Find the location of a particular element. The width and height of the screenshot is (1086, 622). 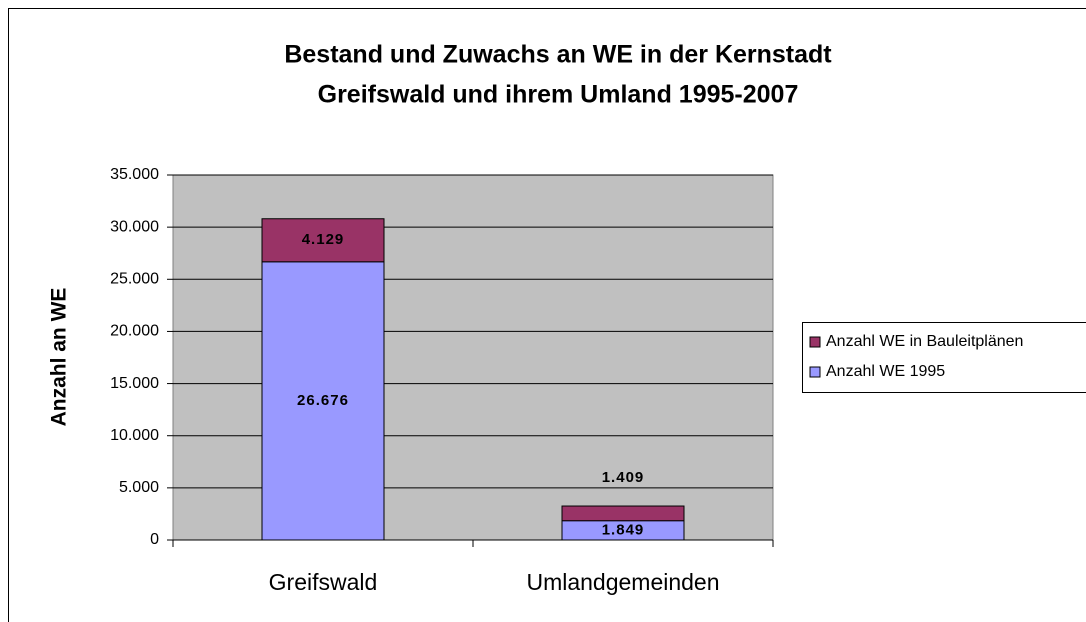

data-label: 26.676 is located at coordinates (323, 400).